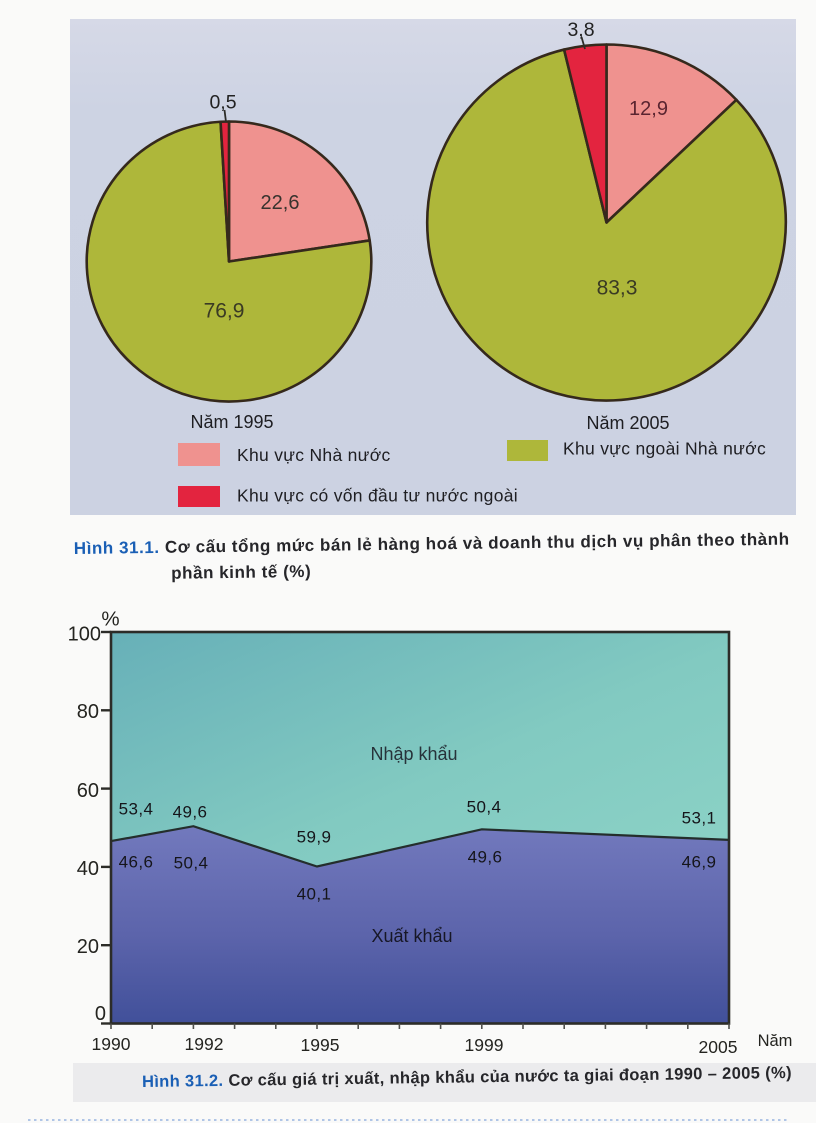  What do you see at coordinates (411, 936) in the screenshot?
I see `svg-text: Xuất khẩu` at bounding box center [411, 936].